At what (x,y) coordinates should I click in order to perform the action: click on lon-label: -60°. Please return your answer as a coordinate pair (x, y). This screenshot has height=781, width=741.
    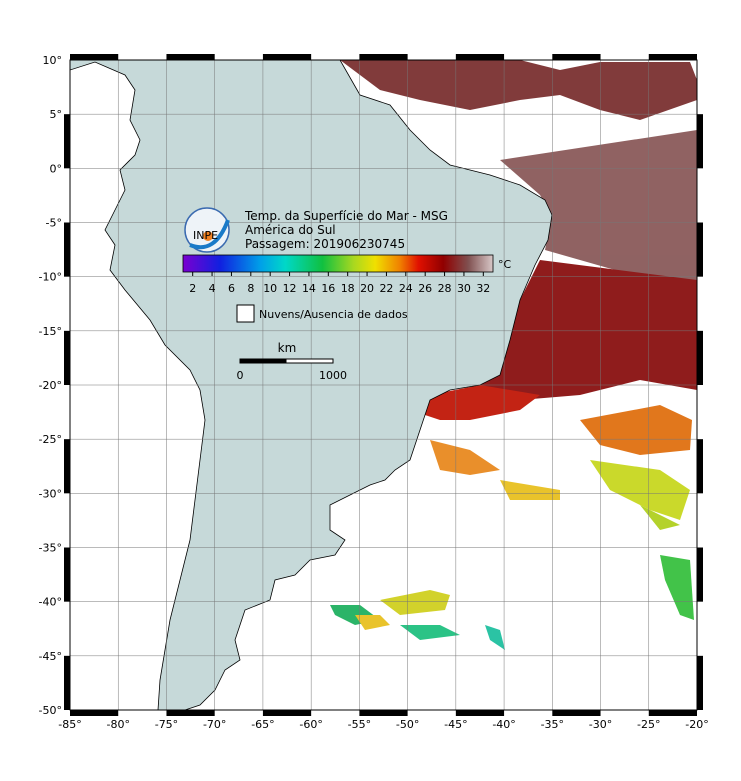
    Looking at the image, I should click on (310, 724).